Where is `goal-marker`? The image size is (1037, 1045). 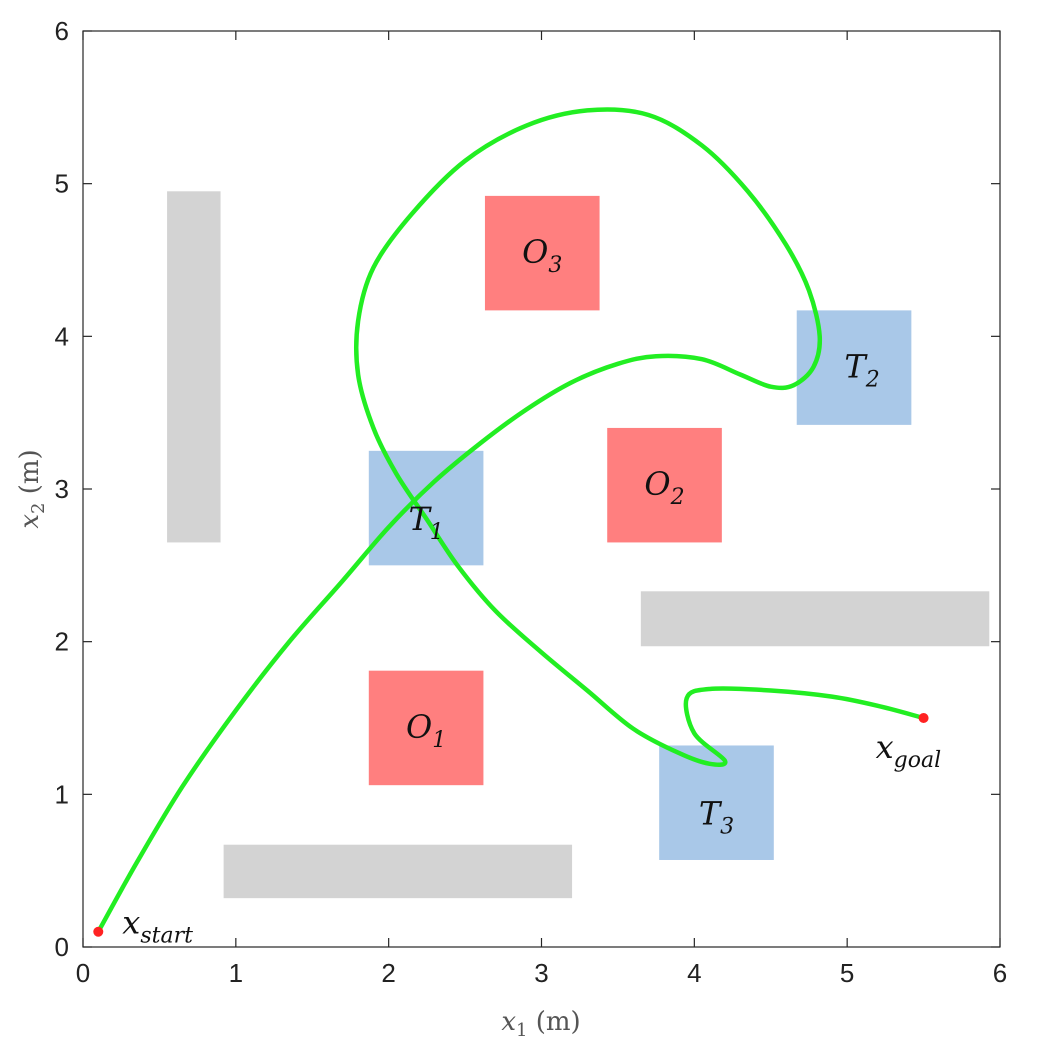
goal-marker is located at coordinates (923, 718).